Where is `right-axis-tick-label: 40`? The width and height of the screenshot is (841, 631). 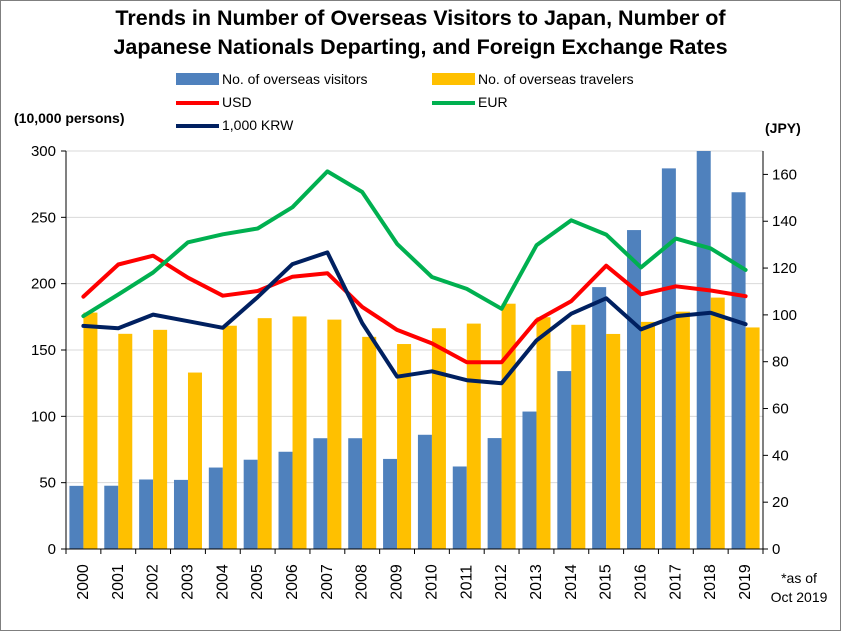
right-axis-tick-label: 40 is located at coordinates (780, 455).